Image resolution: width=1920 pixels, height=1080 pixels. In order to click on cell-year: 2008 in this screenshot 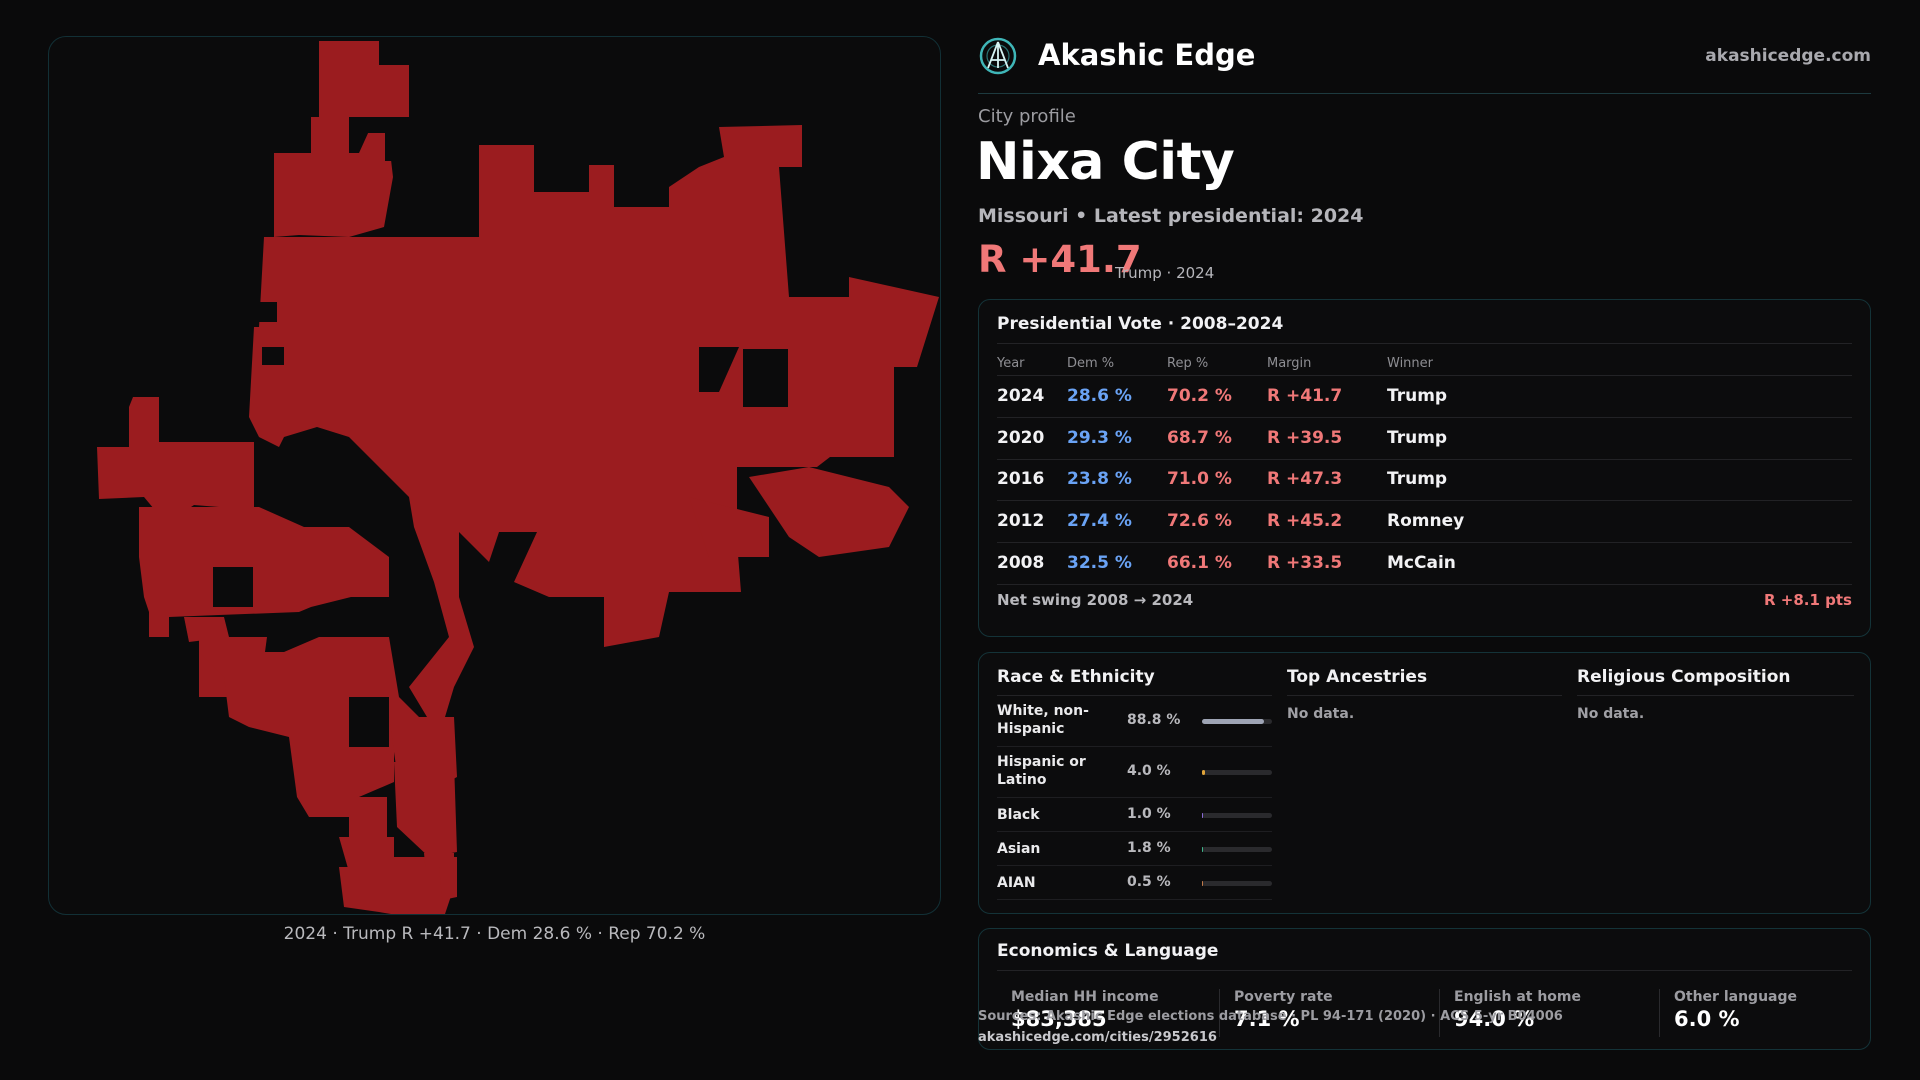, I will do `click(1021, 563)`.